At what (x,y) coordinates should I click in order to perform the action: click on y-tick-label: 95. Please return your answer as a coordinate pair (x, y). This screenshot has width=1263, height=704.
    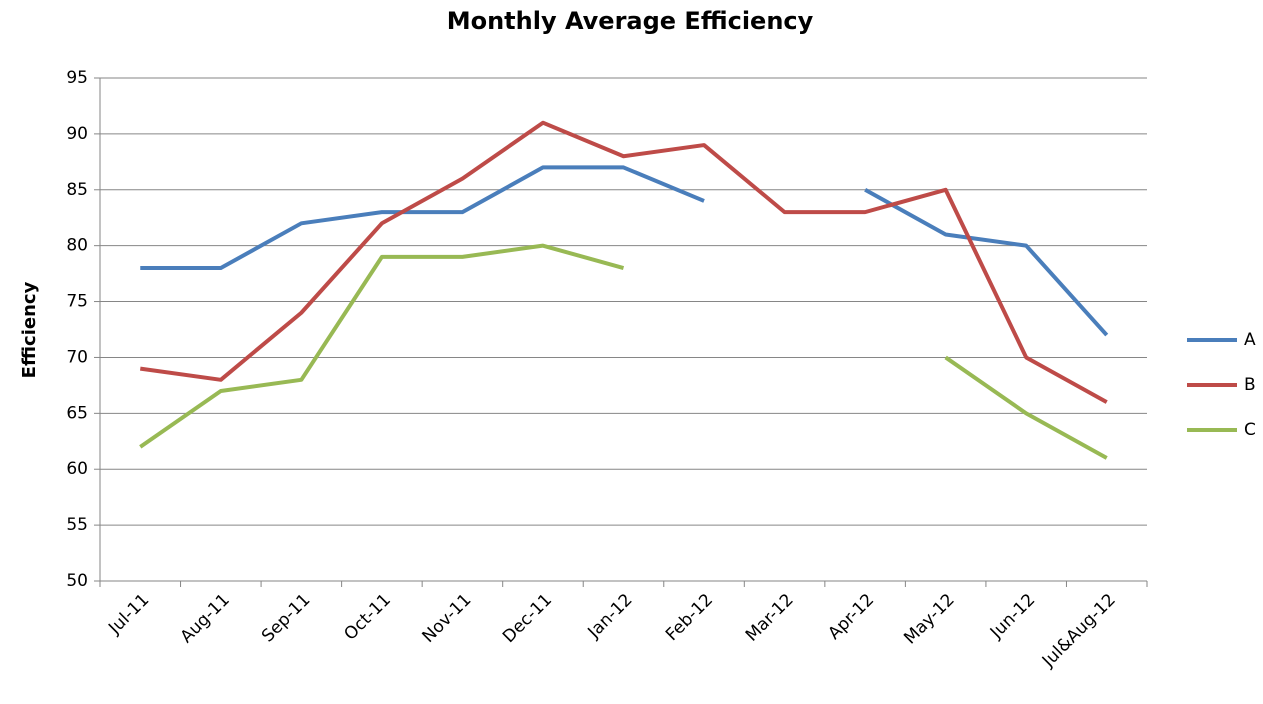
    Looking at the image, I should click on (77, 78).